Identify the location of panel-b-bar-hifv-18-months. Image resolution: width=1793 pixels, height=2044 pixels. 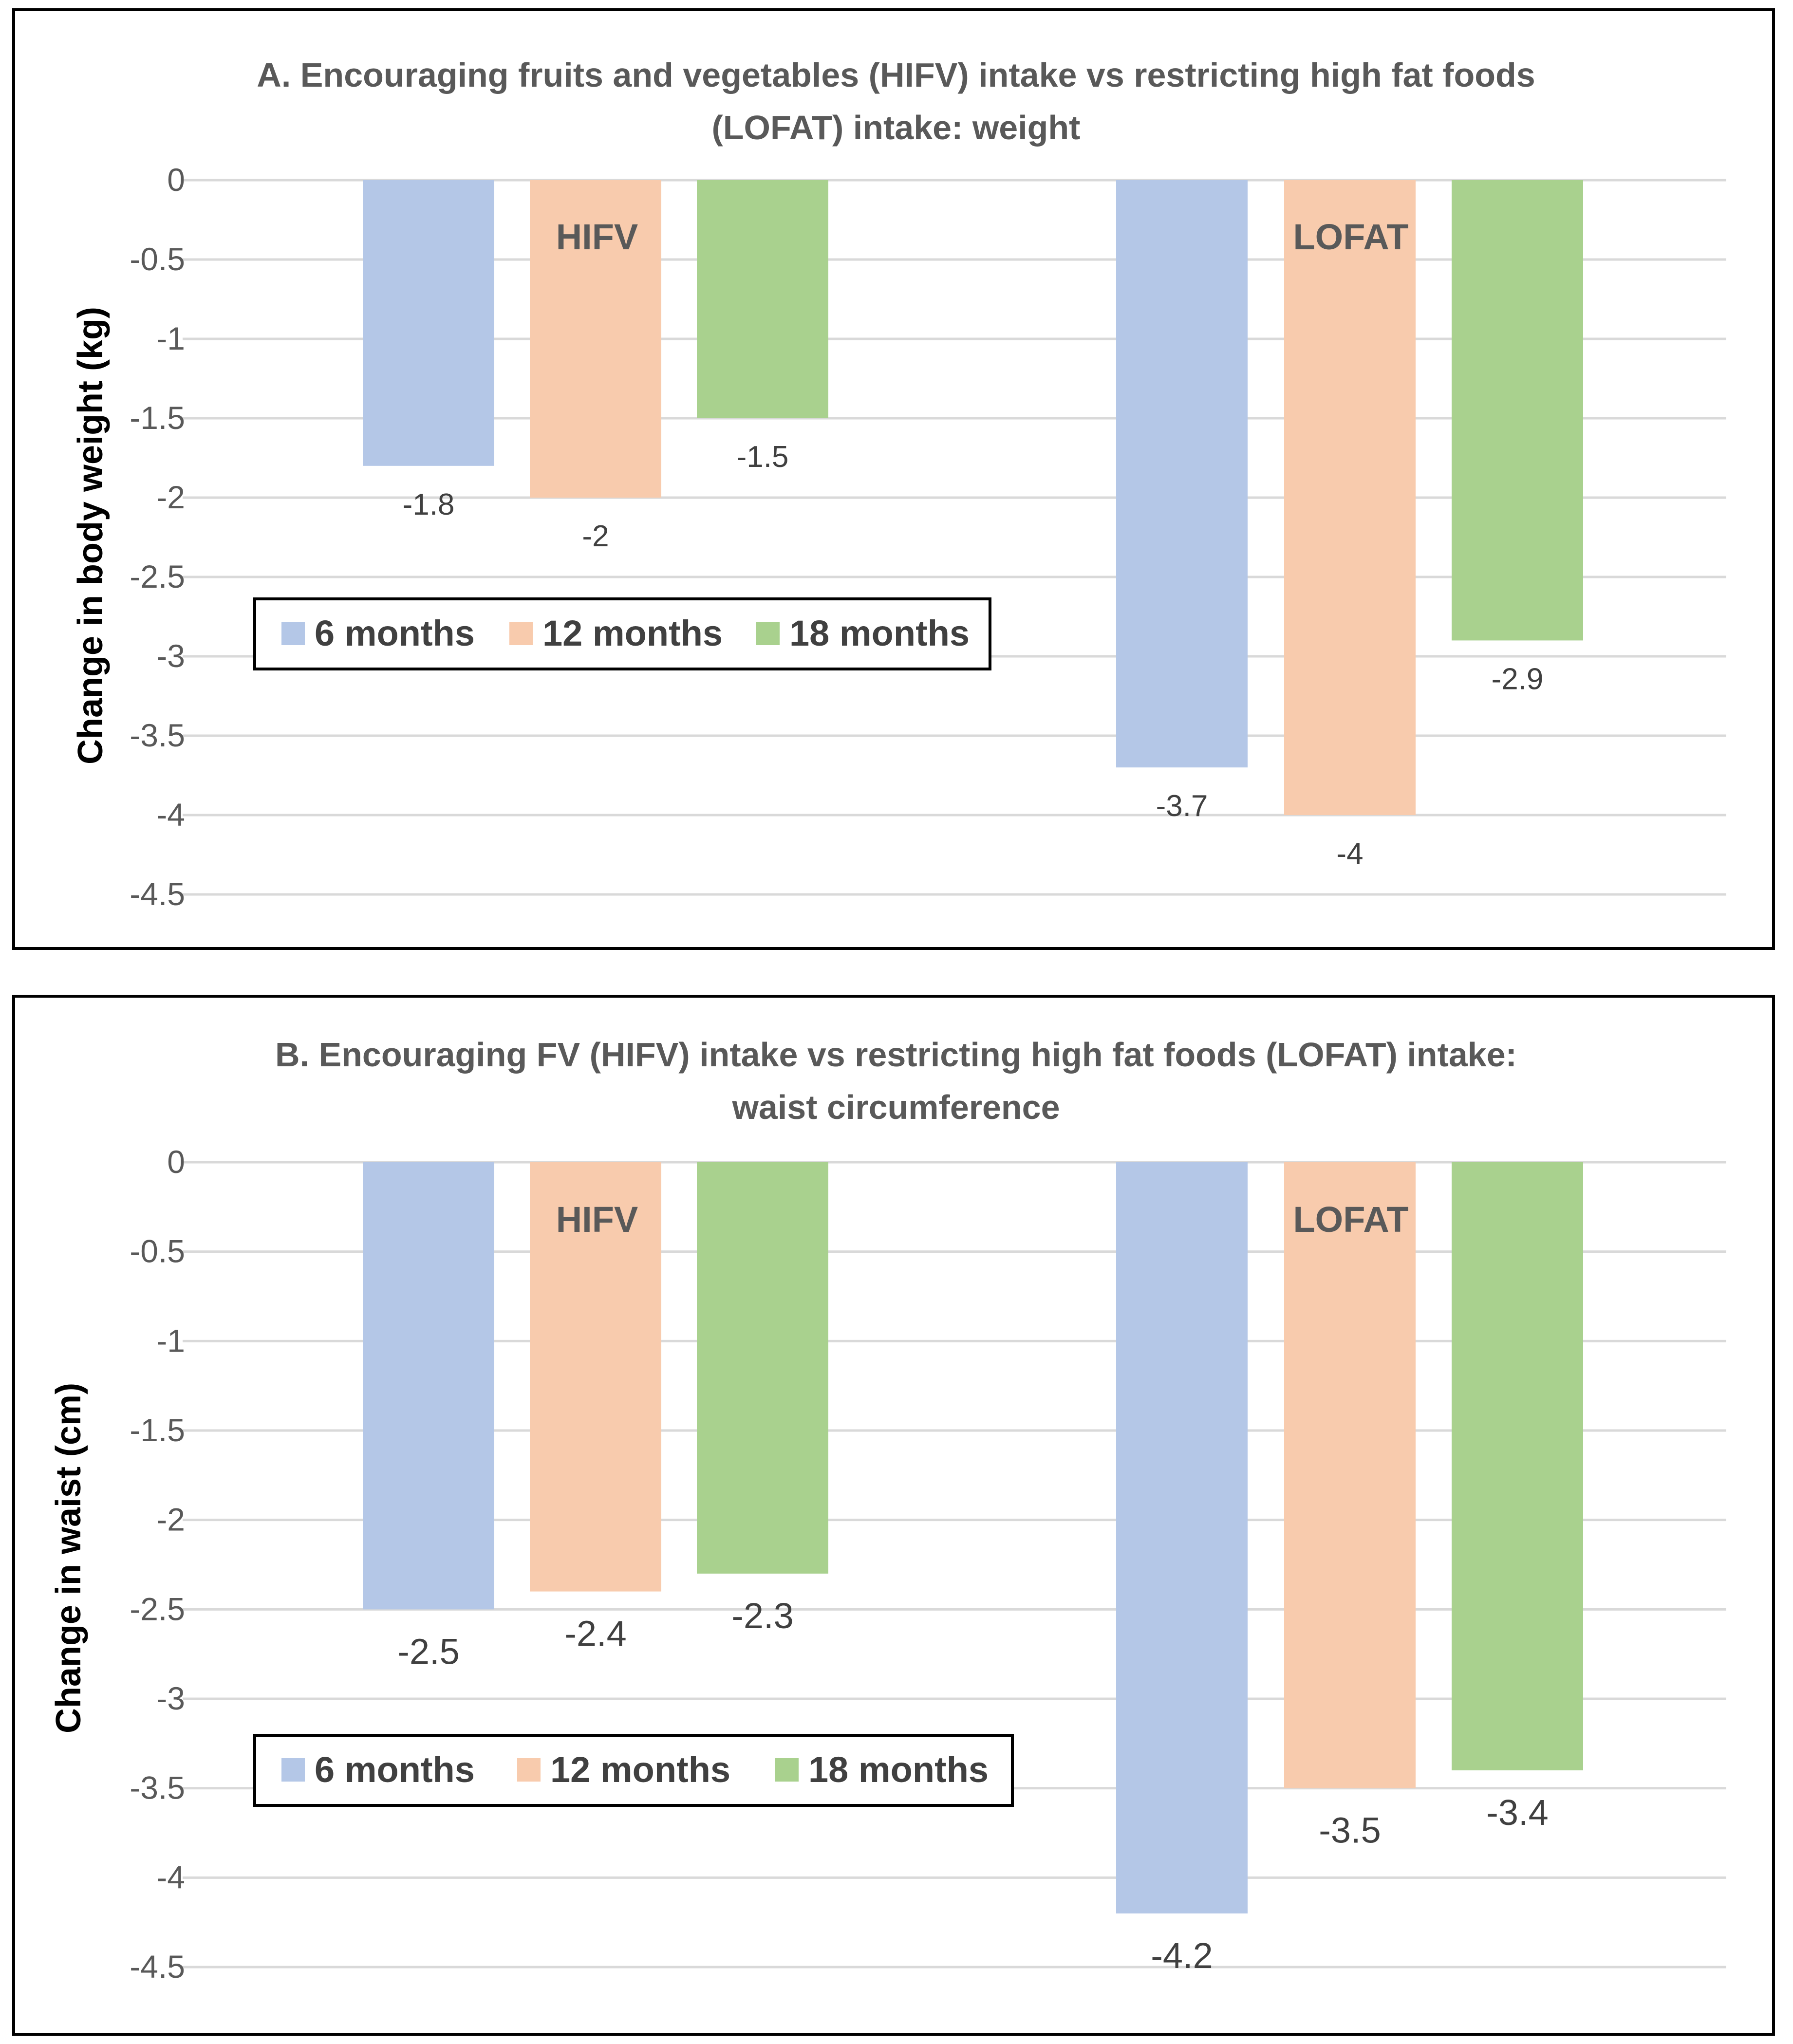
(762, 1368).